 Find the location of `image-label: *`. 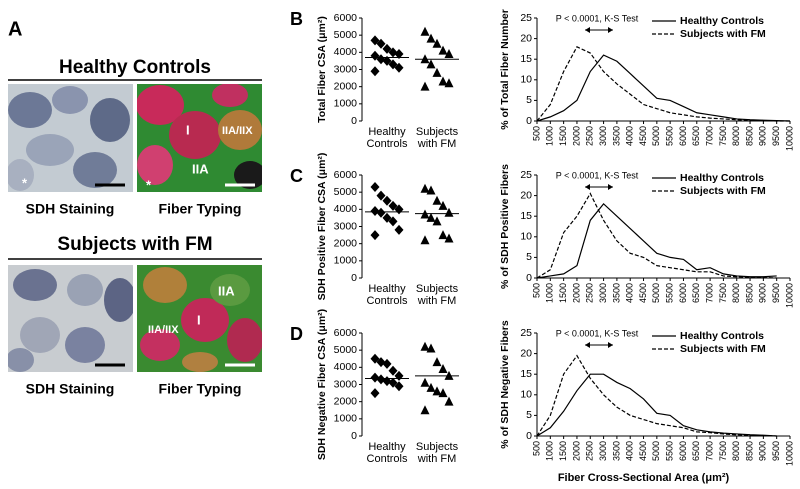

image-label: * is located at coordinates (25, 182).